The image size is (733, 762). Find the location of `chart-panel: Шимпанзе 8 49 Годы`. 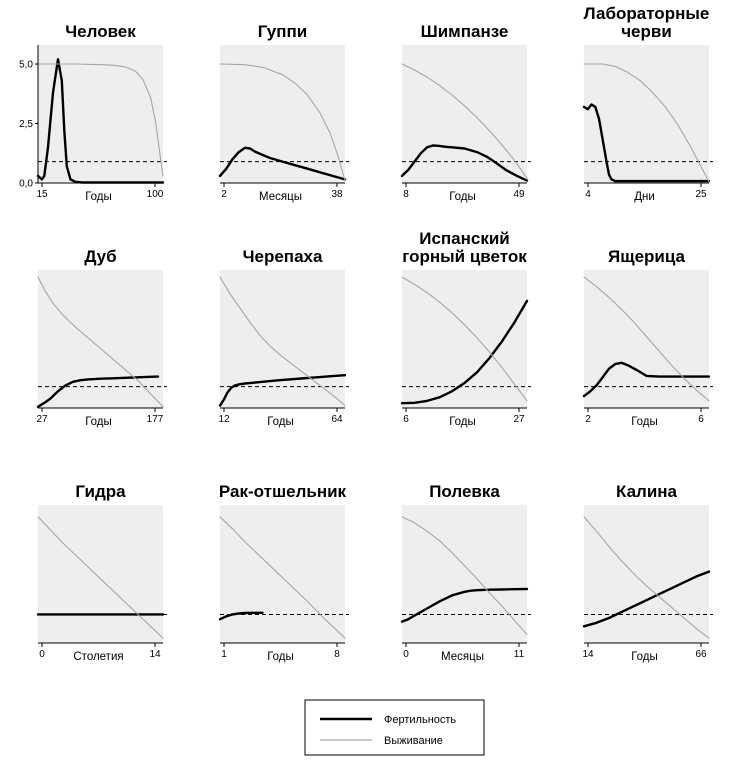

chart-panel: Шимпанзе 8 49 Годы is located at coordinates (465, 112).